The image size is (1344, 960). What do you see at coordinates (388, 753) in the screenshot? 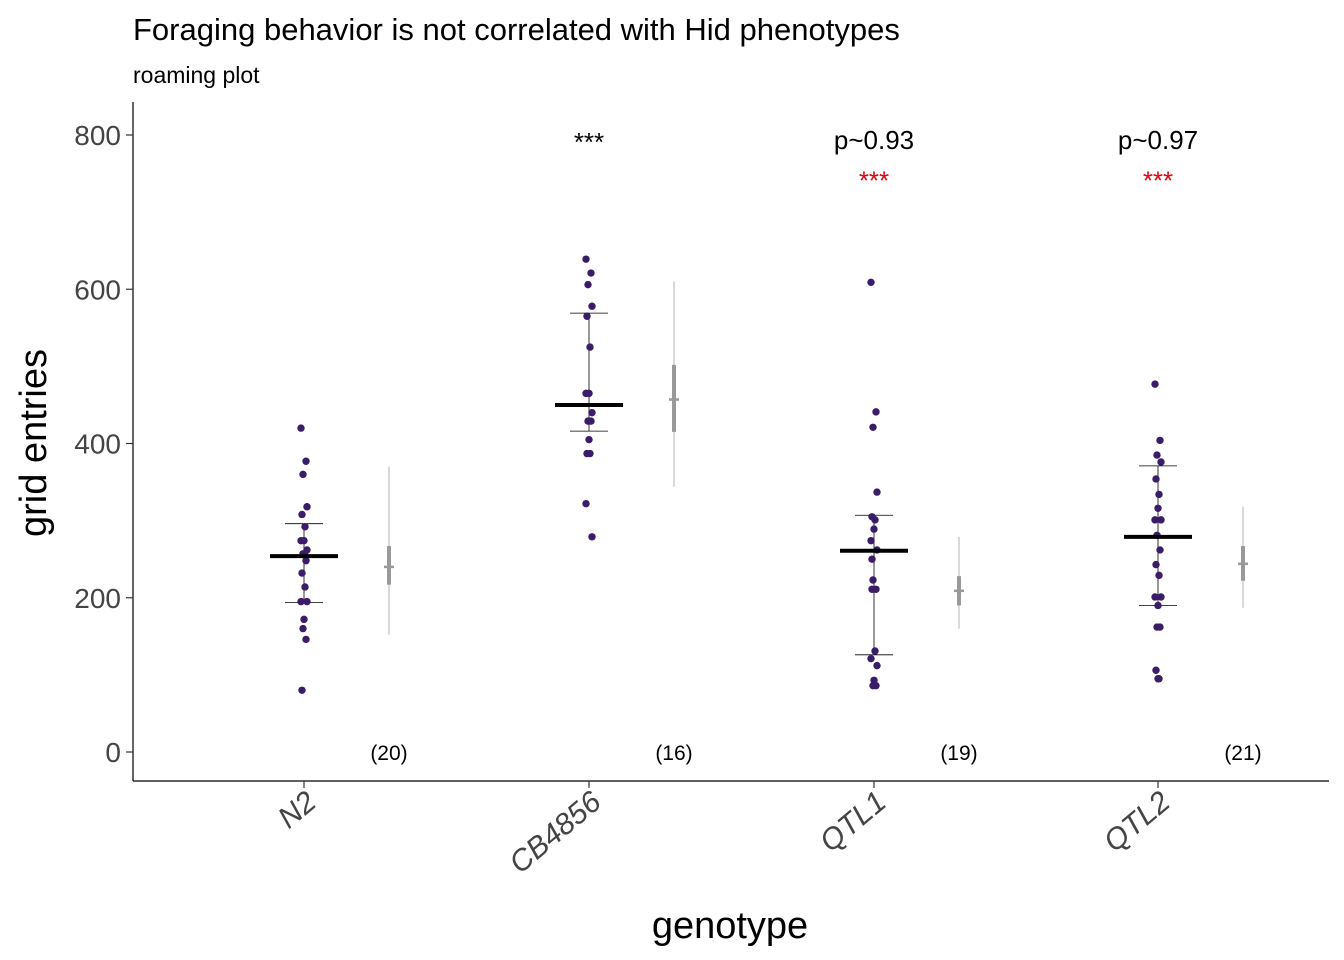
I see `sample-size-label: (20)` at bounding box center [388, 753].